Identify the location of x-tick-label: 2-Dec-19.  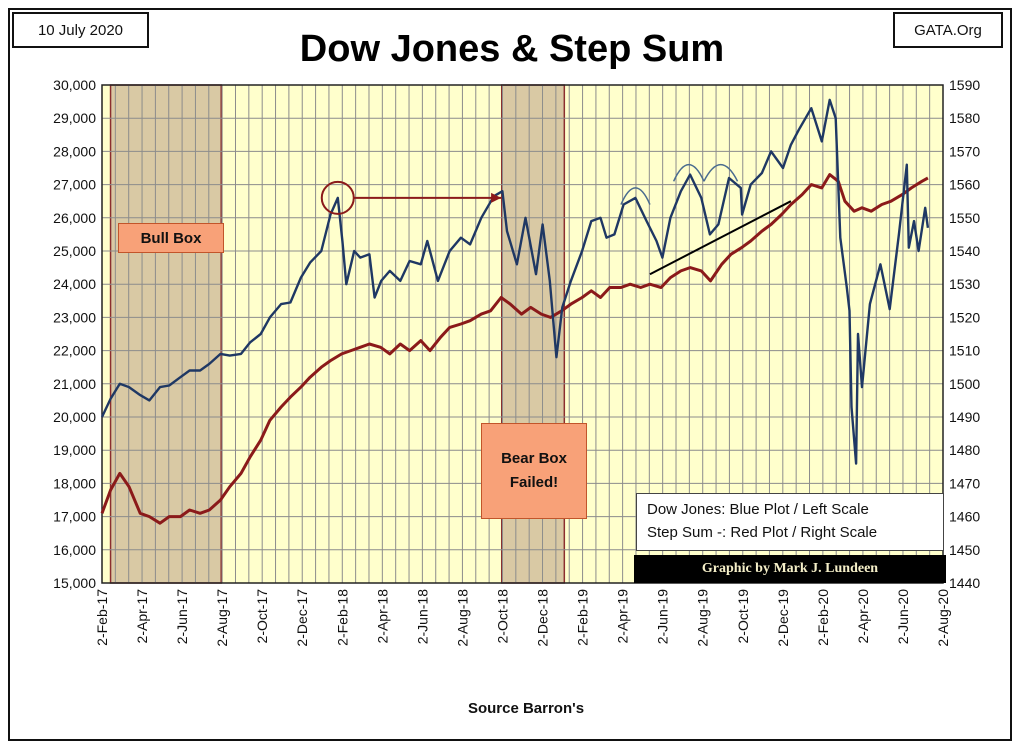
(783, 618).